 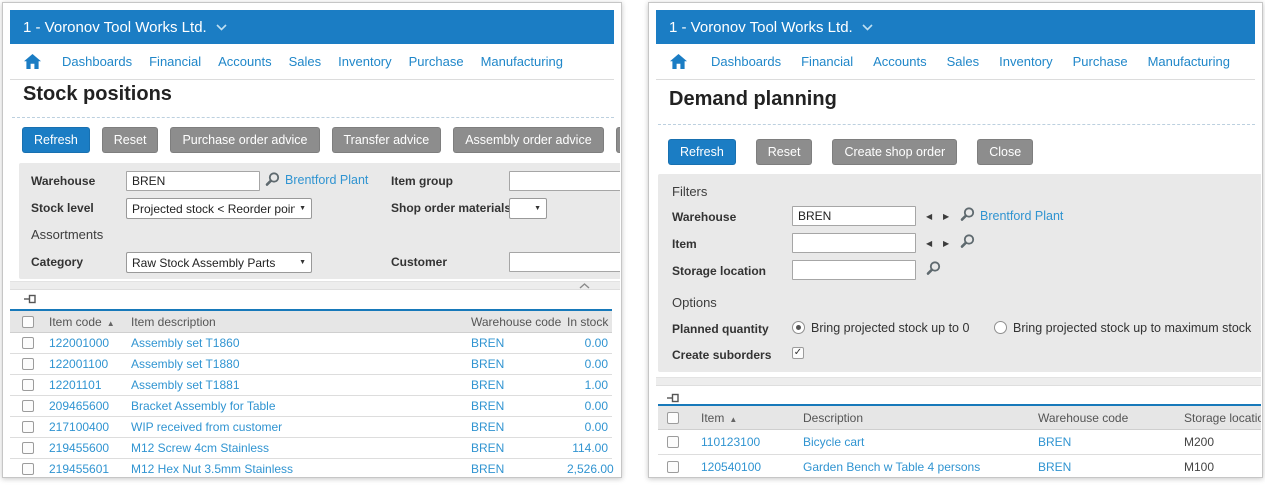 What do you see at coordinates (1222, 417) in the screenshot?
I see `column-header-storage-location: Storage location` at bounding box center [1222, 417].